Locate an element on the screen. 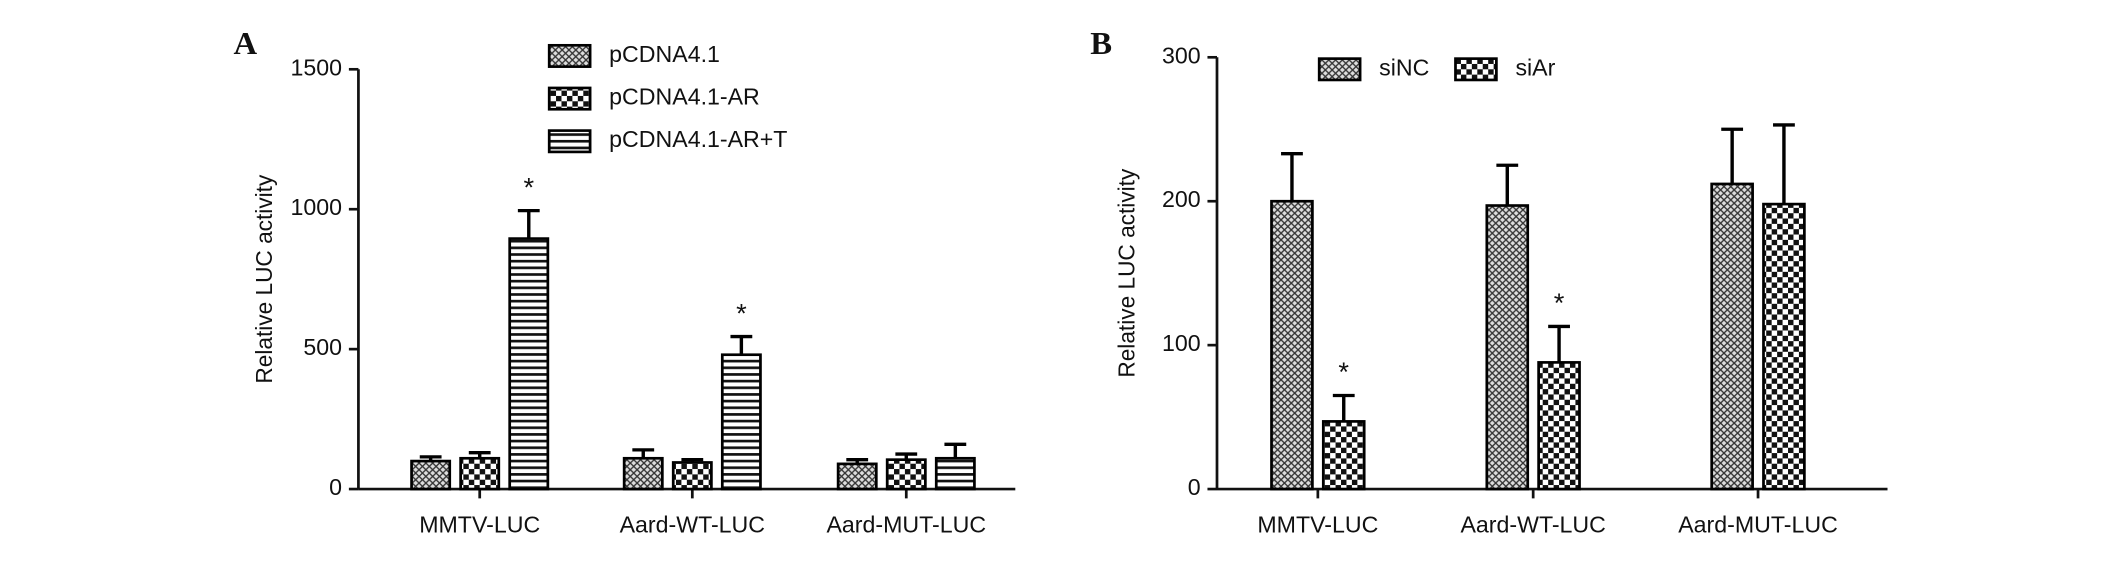 The height and width of the screenshot is (573, 2126). y-tick-label: 500 is located at coordinates (322, 347).